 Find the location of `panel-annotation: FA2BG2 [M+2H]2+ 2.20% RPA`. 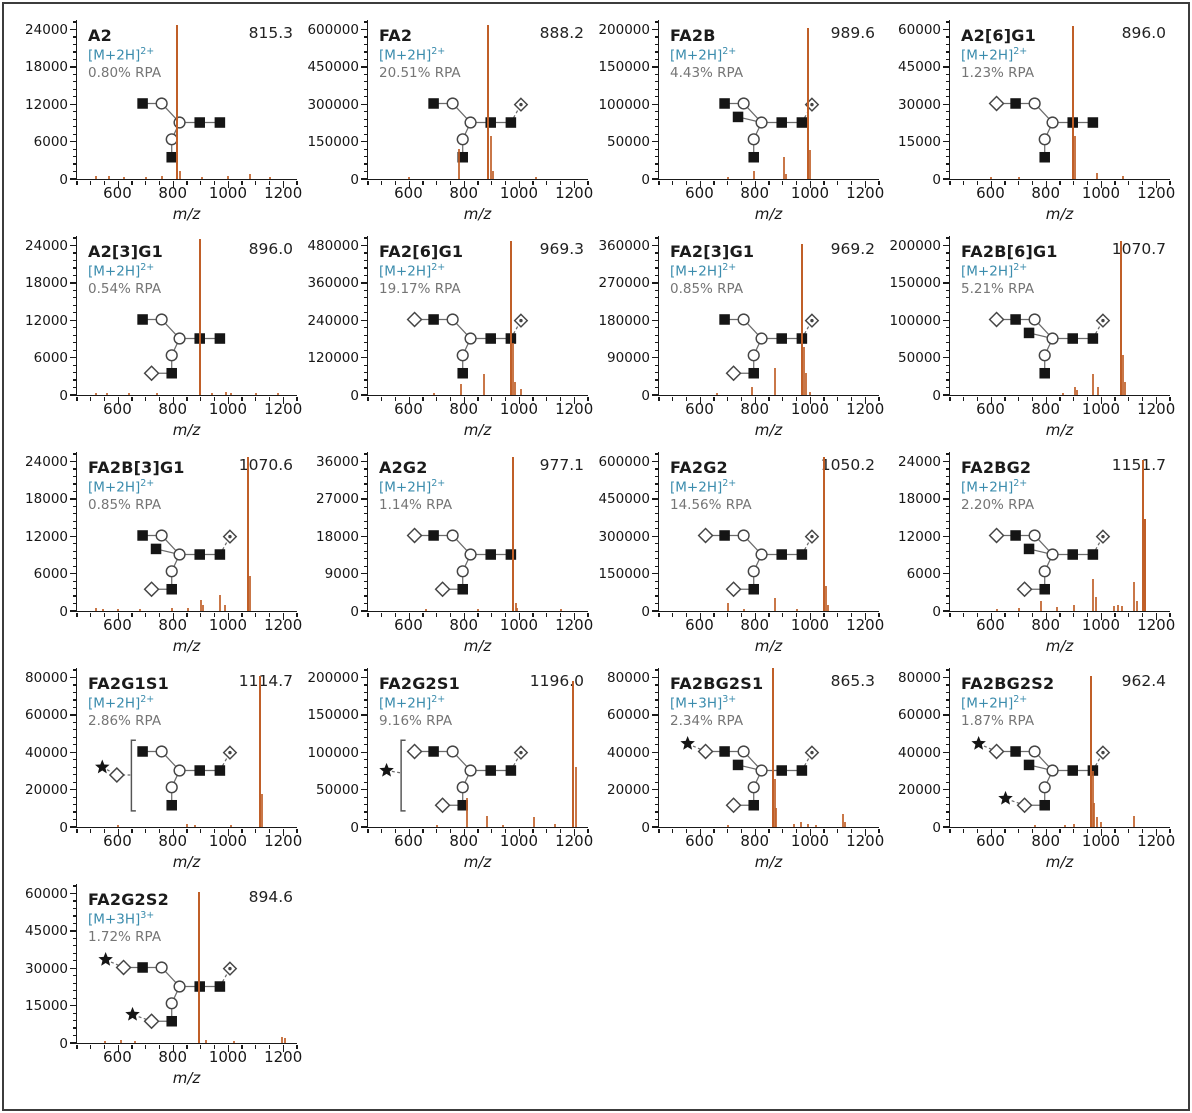

panel-annotation: FA2BG2 [M+2H]2+ 2.20% RPA is located at coordinates (997, 486).